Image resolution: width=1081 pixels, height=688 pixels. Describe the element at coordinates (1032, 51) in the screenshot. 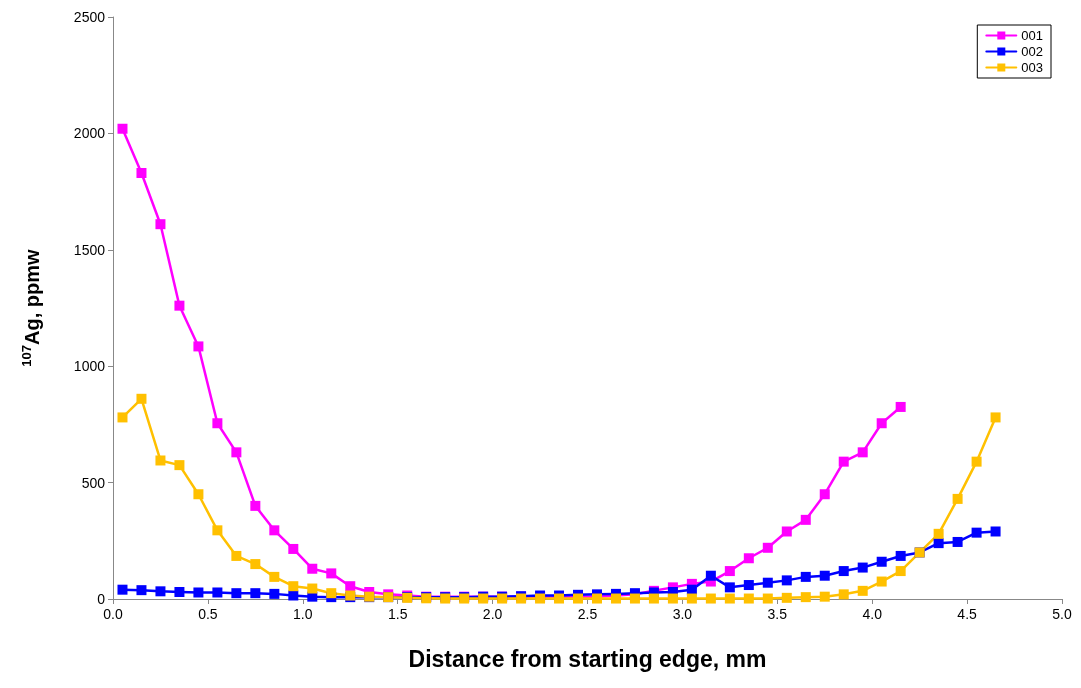

I see `legend-label: 002` at that location.